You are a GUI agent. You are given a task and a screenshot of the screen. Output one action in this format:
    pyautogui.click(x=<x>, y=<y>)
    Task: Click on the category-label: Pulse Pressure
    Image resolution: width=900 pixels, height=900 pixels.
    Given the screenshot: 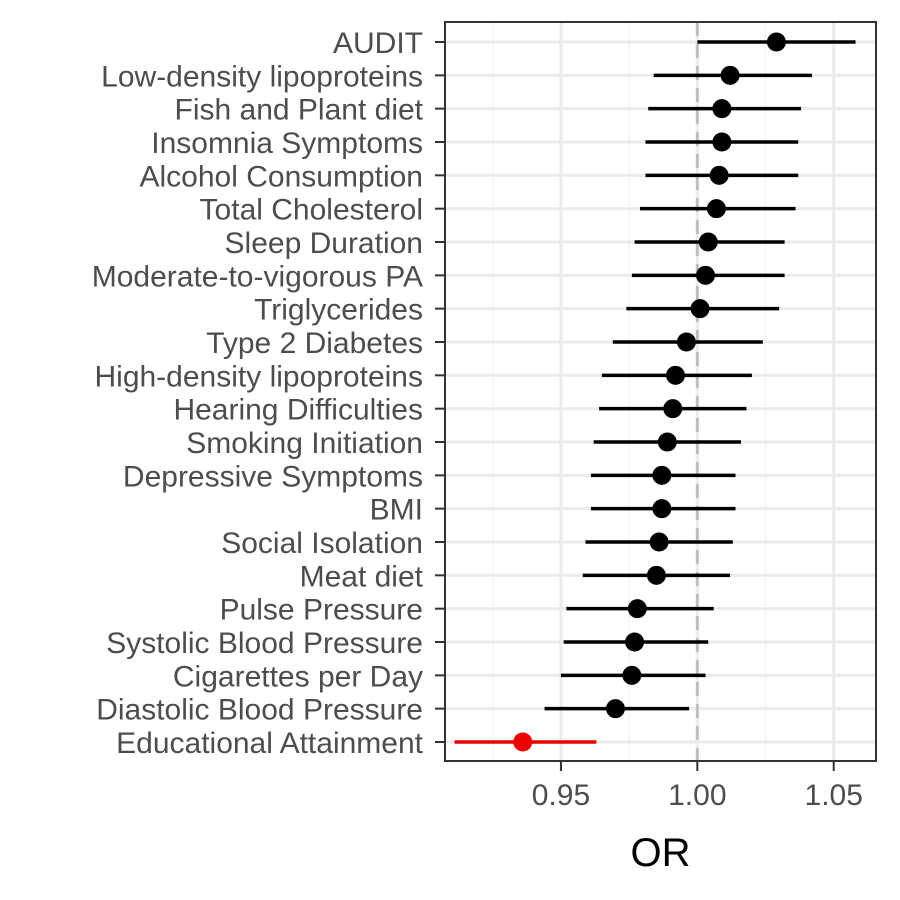 What is the action you would take?
    pyautogui.click(x=321, y=610)
    